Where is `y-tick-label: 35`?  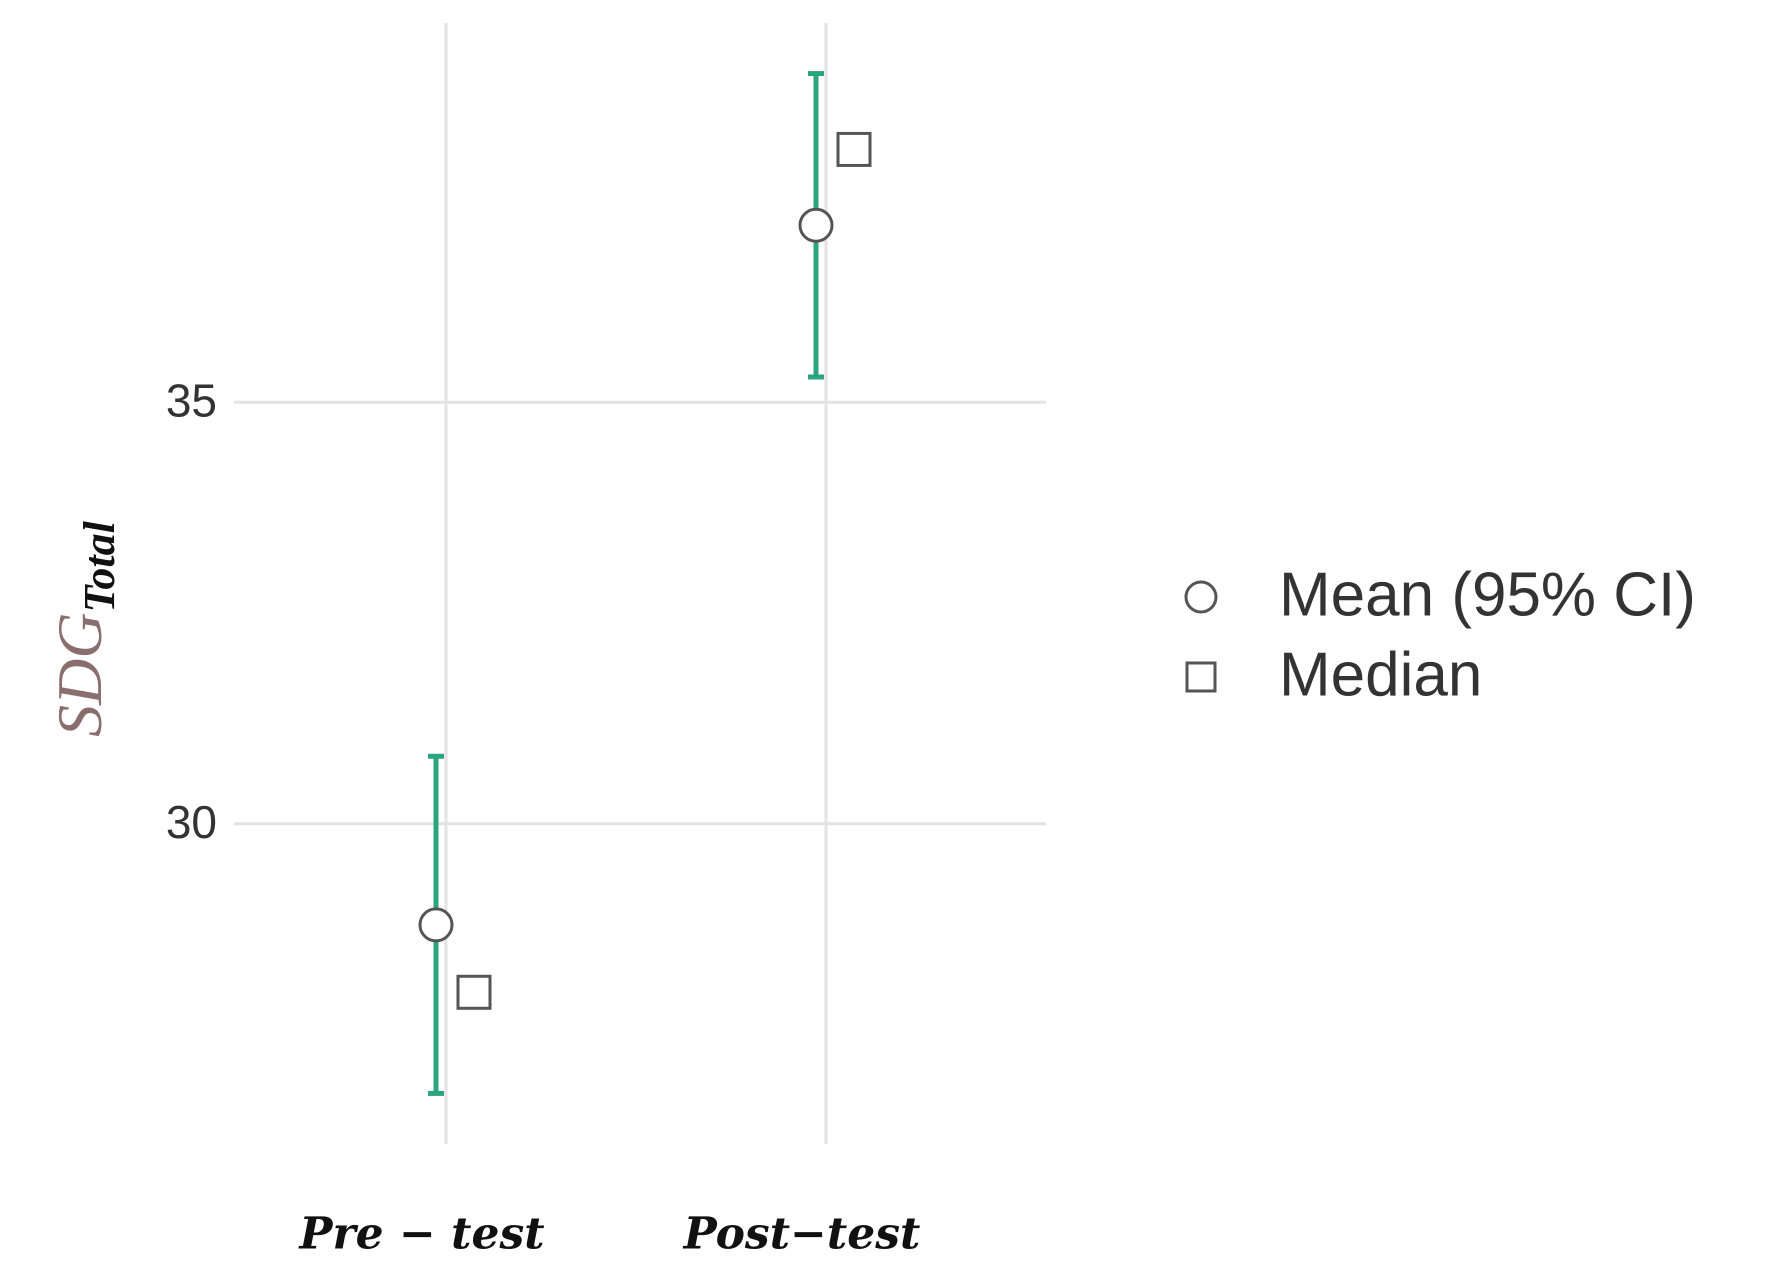
y-tick-label: 35 is located at coordinates (191, 400).